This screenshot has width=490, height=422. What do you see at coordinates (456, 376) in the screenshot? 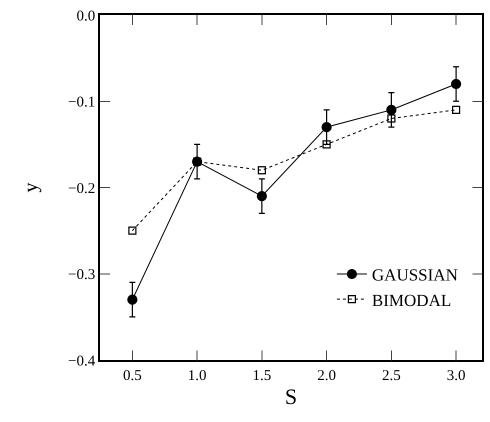
I see `x-tick-label: 3.0` at bounding box center [456, 376].